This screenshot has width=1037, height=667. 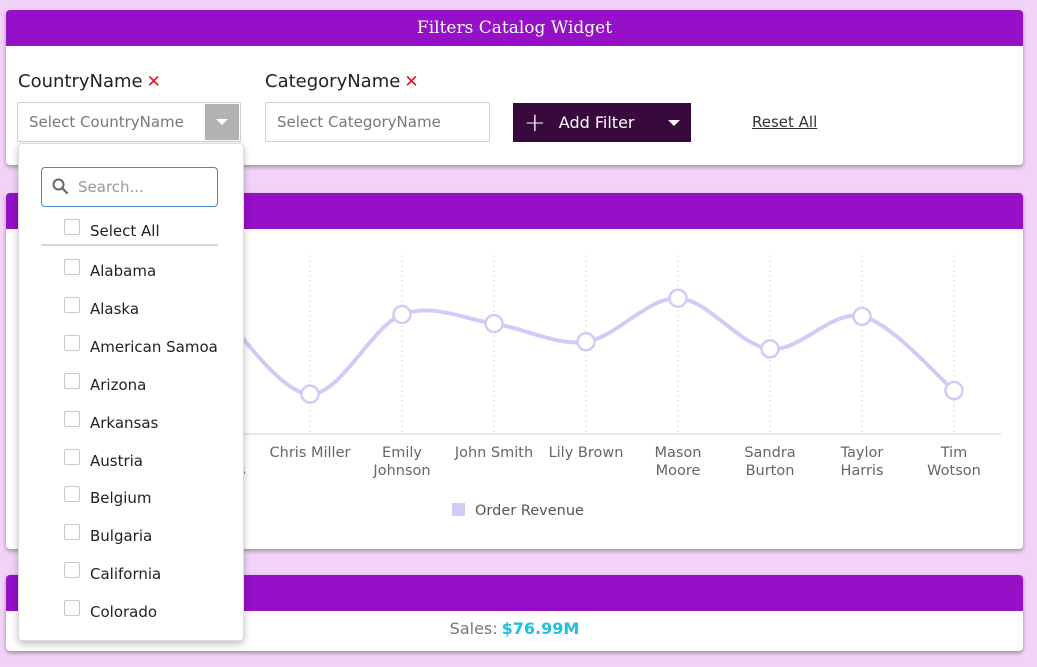 I want to click on country-option: Alaska, so click(x=102, y=308).